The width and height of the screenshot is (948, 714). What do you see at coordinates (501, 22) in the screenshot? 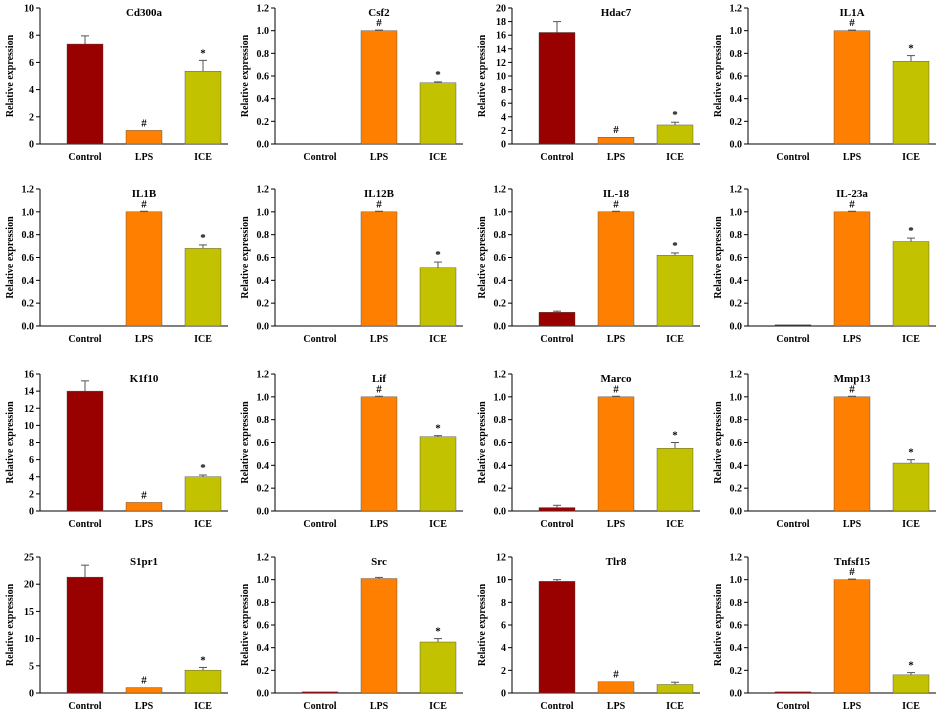
I see `y-tick-label: 18` at bounding box center [501, 22].